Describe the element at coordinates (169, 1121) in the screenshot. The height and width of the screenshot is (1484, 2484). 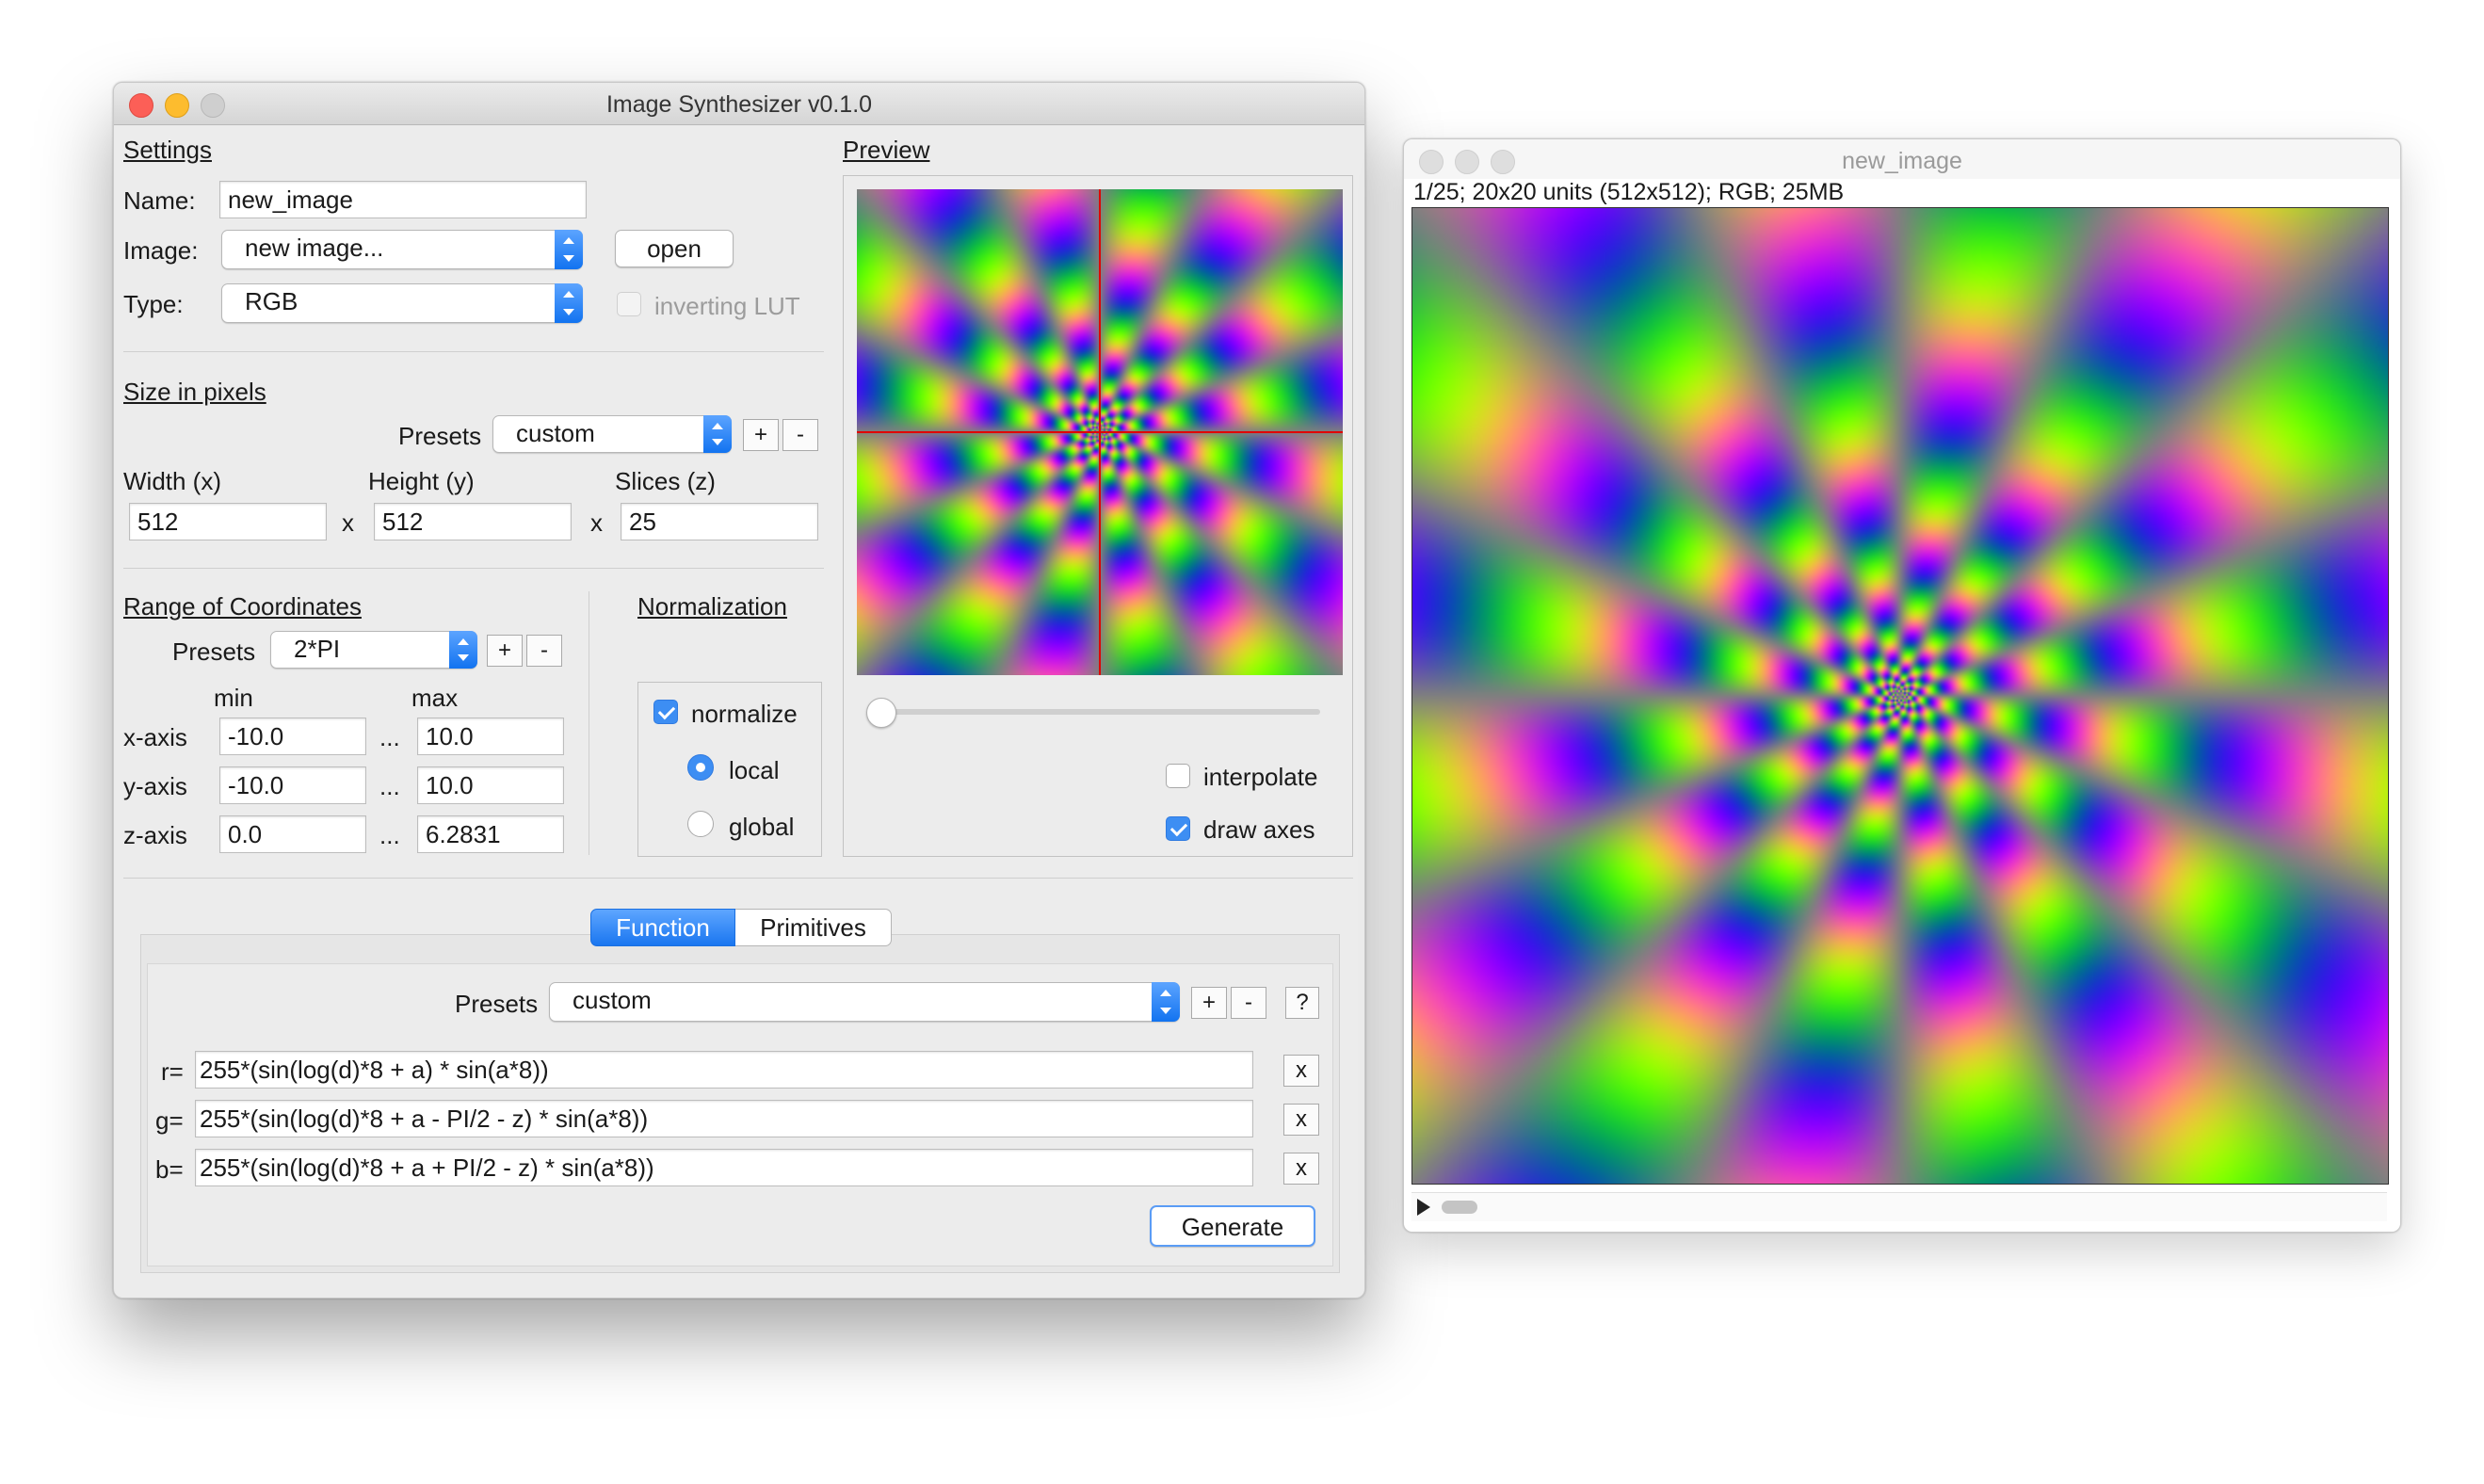
I see `g-label: g=` at that location.